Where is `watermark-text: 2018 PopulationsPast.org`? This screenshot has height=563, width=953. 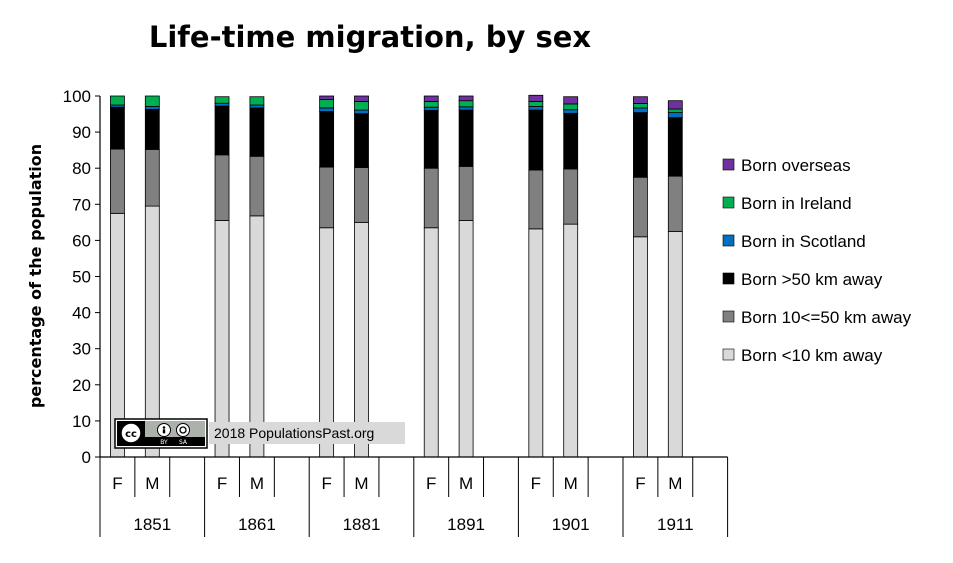 watermark-text: 2018 PopulationsPast.org is located at coordinates (294, 433).